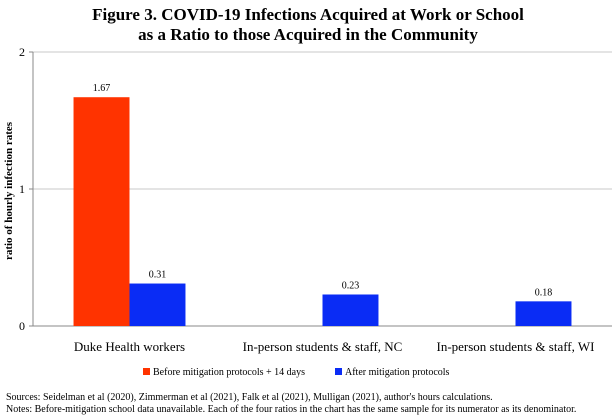 The image size is (616, 419). Describe the element at coordinates (544, 292) in the screenshot. I see `data-label: 0.18` at that location.